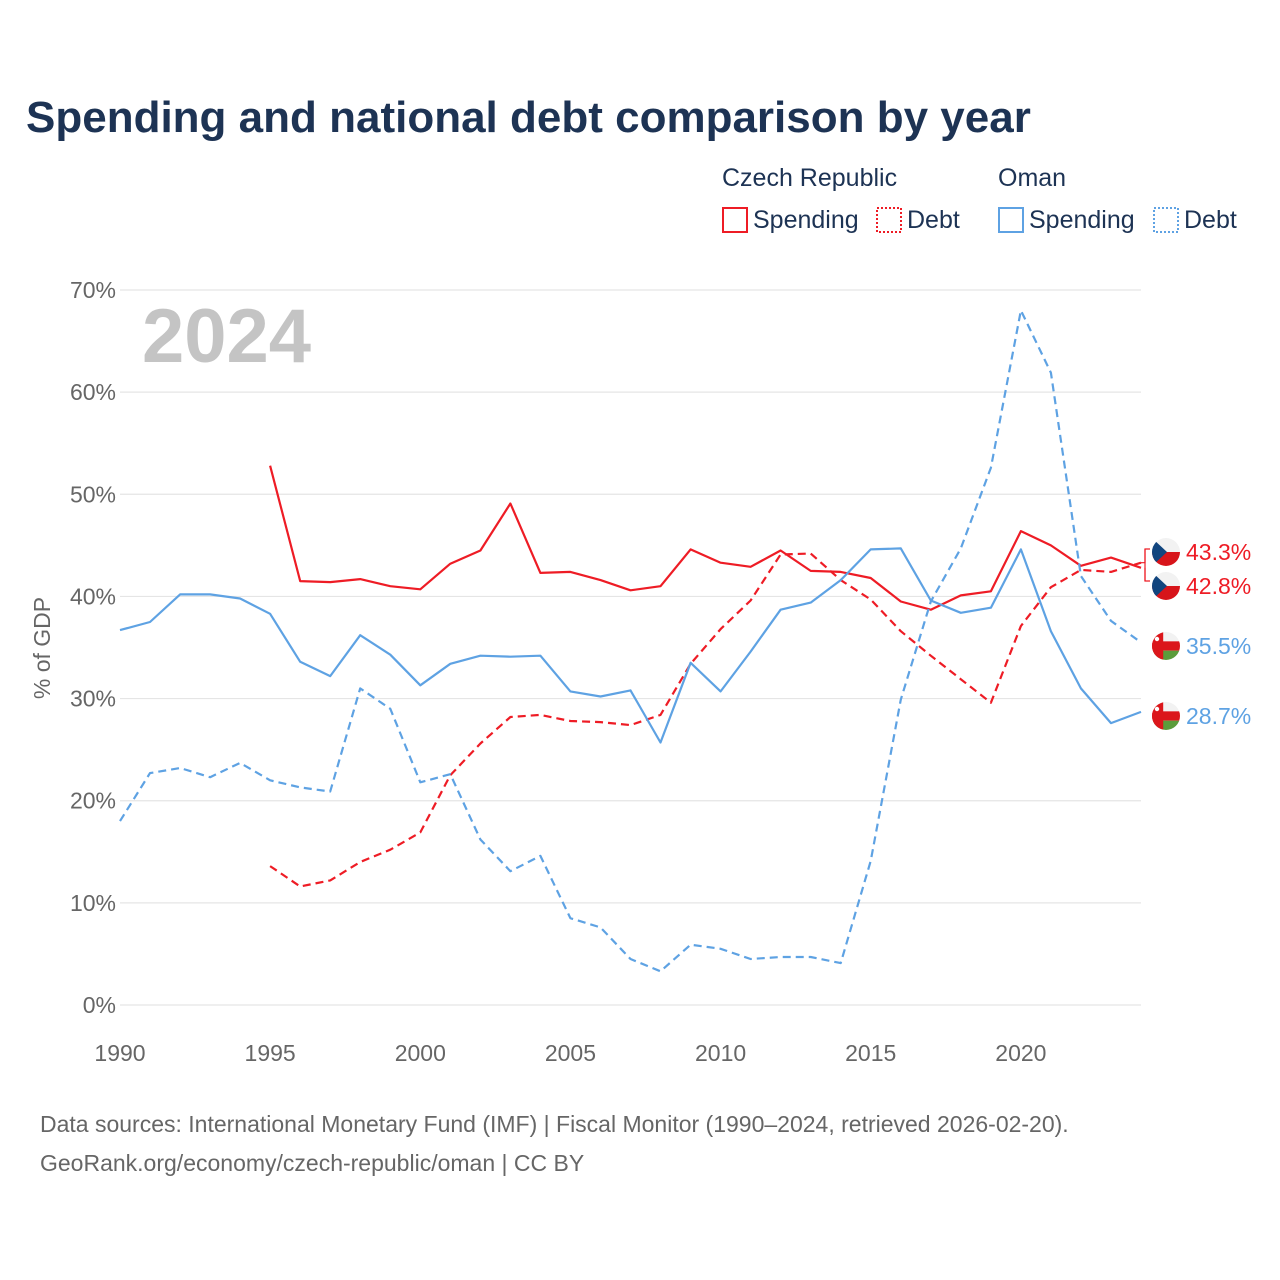 This screenshot has height=1280, width=1280. What do you see at coordinates (889, 220) in the screenshot?
I see `legend-swatch-czech-debt` at bounding box center [889, 220].